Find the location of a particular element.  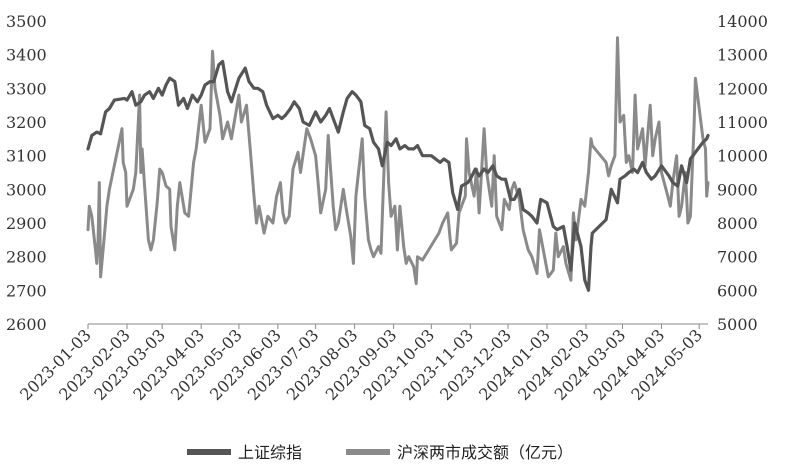

left-tick-label: 2900 is located at coordinates (26, 223).